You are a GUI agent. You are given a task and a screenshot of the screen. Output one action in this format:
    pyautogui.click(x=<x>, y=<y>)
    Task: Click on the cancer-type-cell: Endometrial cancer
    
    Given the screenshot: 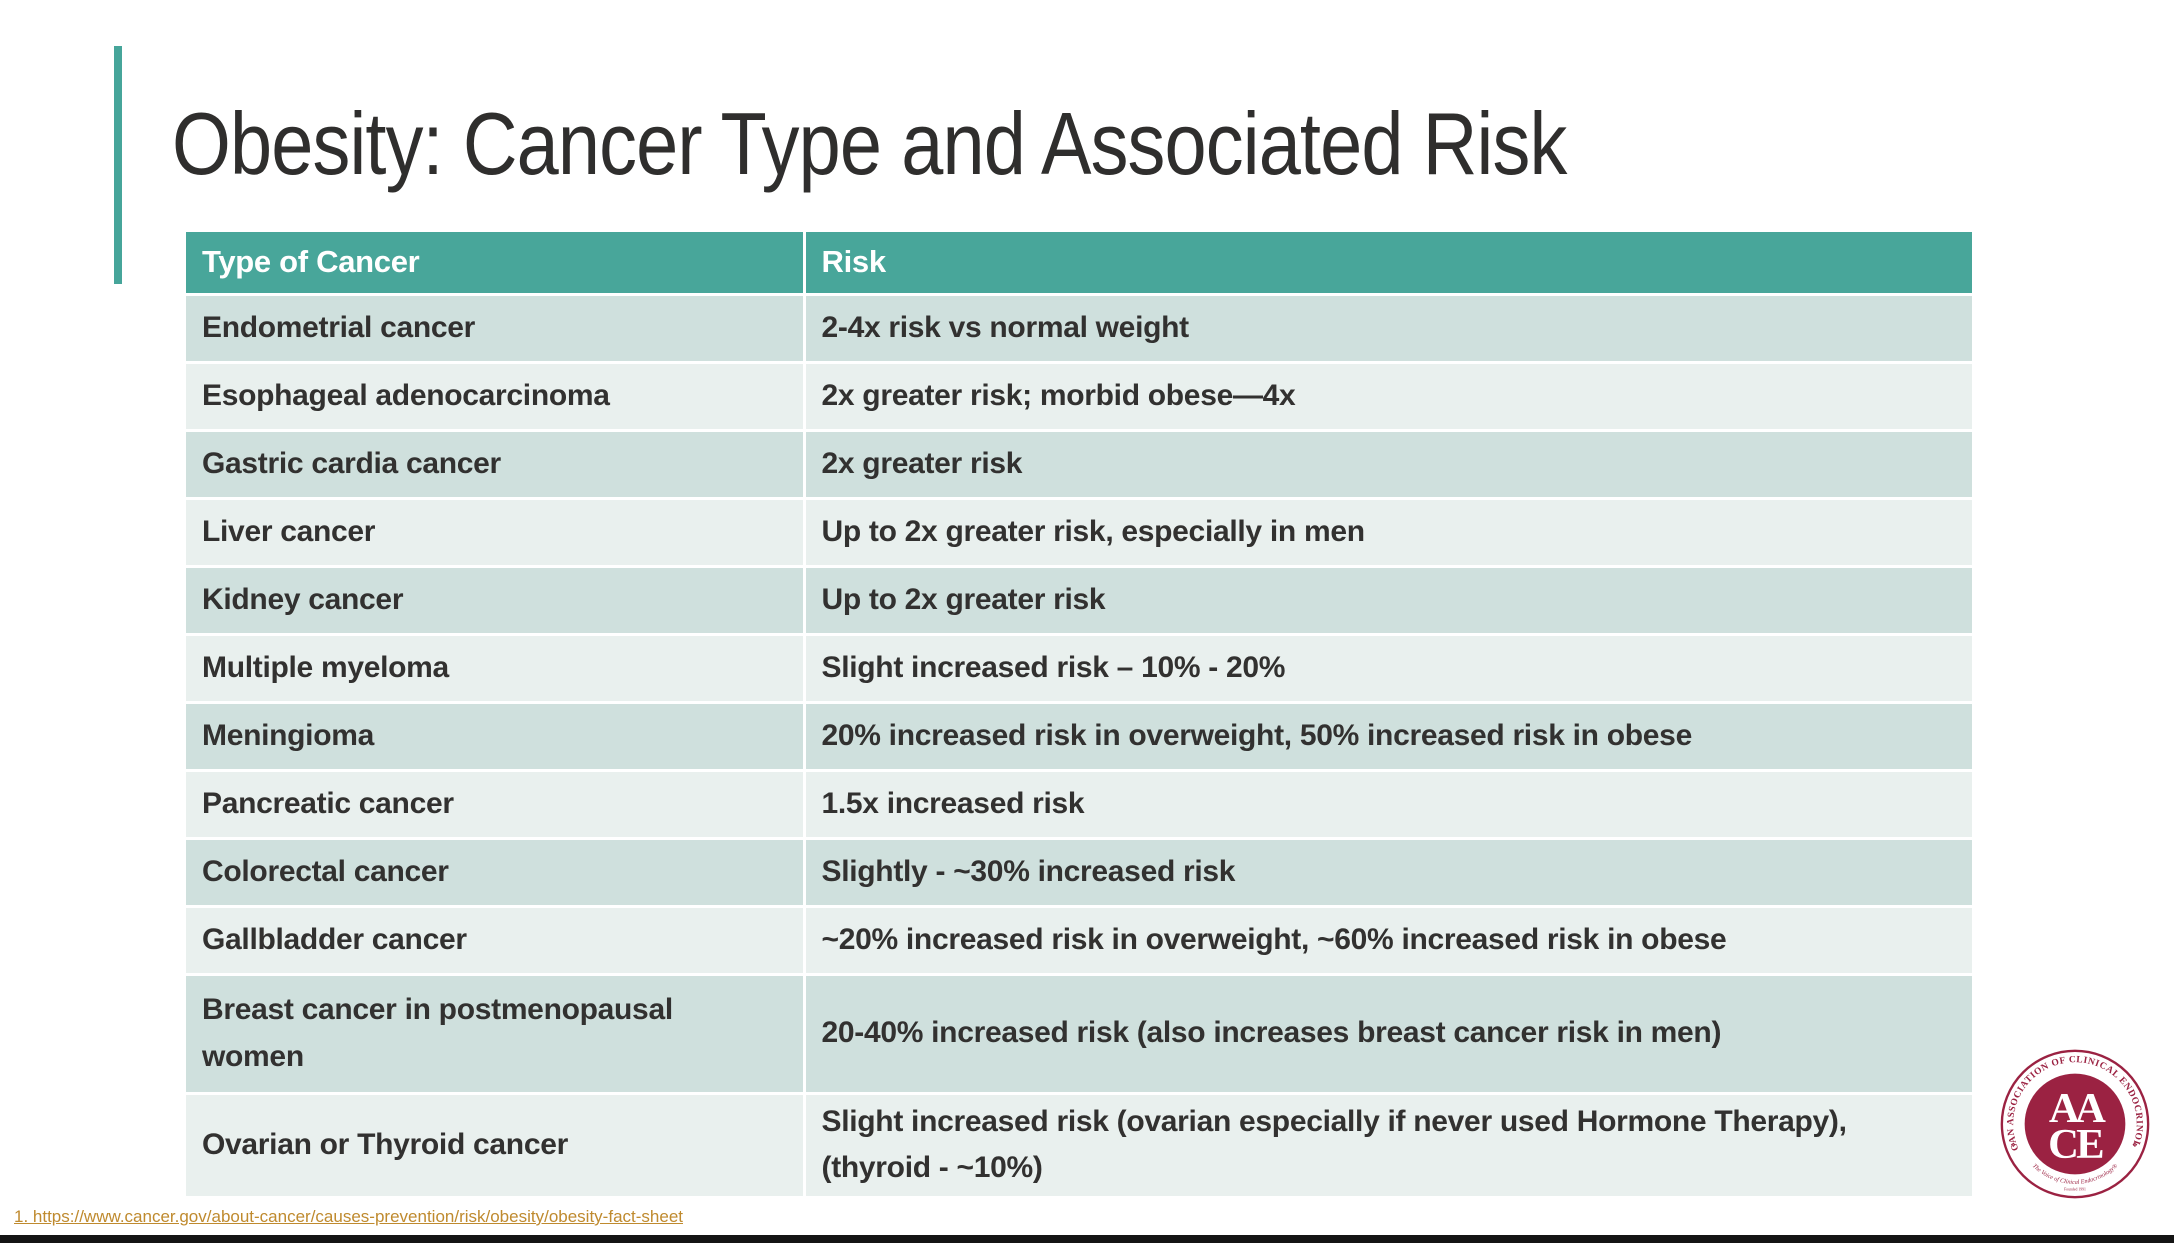 What is the action you would take?
    pyautogui.click(x=496, y=329)
    